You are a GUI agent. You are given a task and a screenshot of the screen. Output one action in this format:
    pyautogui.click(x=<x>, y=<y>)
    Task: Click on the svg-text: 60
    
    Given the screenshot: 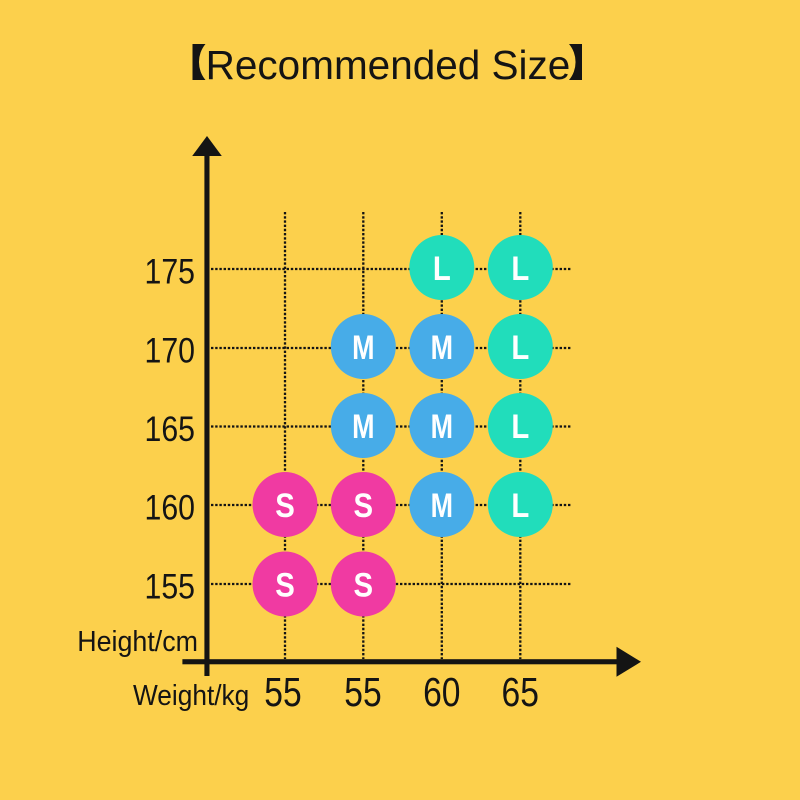 What is the action you would take?
    pyautogui.click(x=441, y=692)
    